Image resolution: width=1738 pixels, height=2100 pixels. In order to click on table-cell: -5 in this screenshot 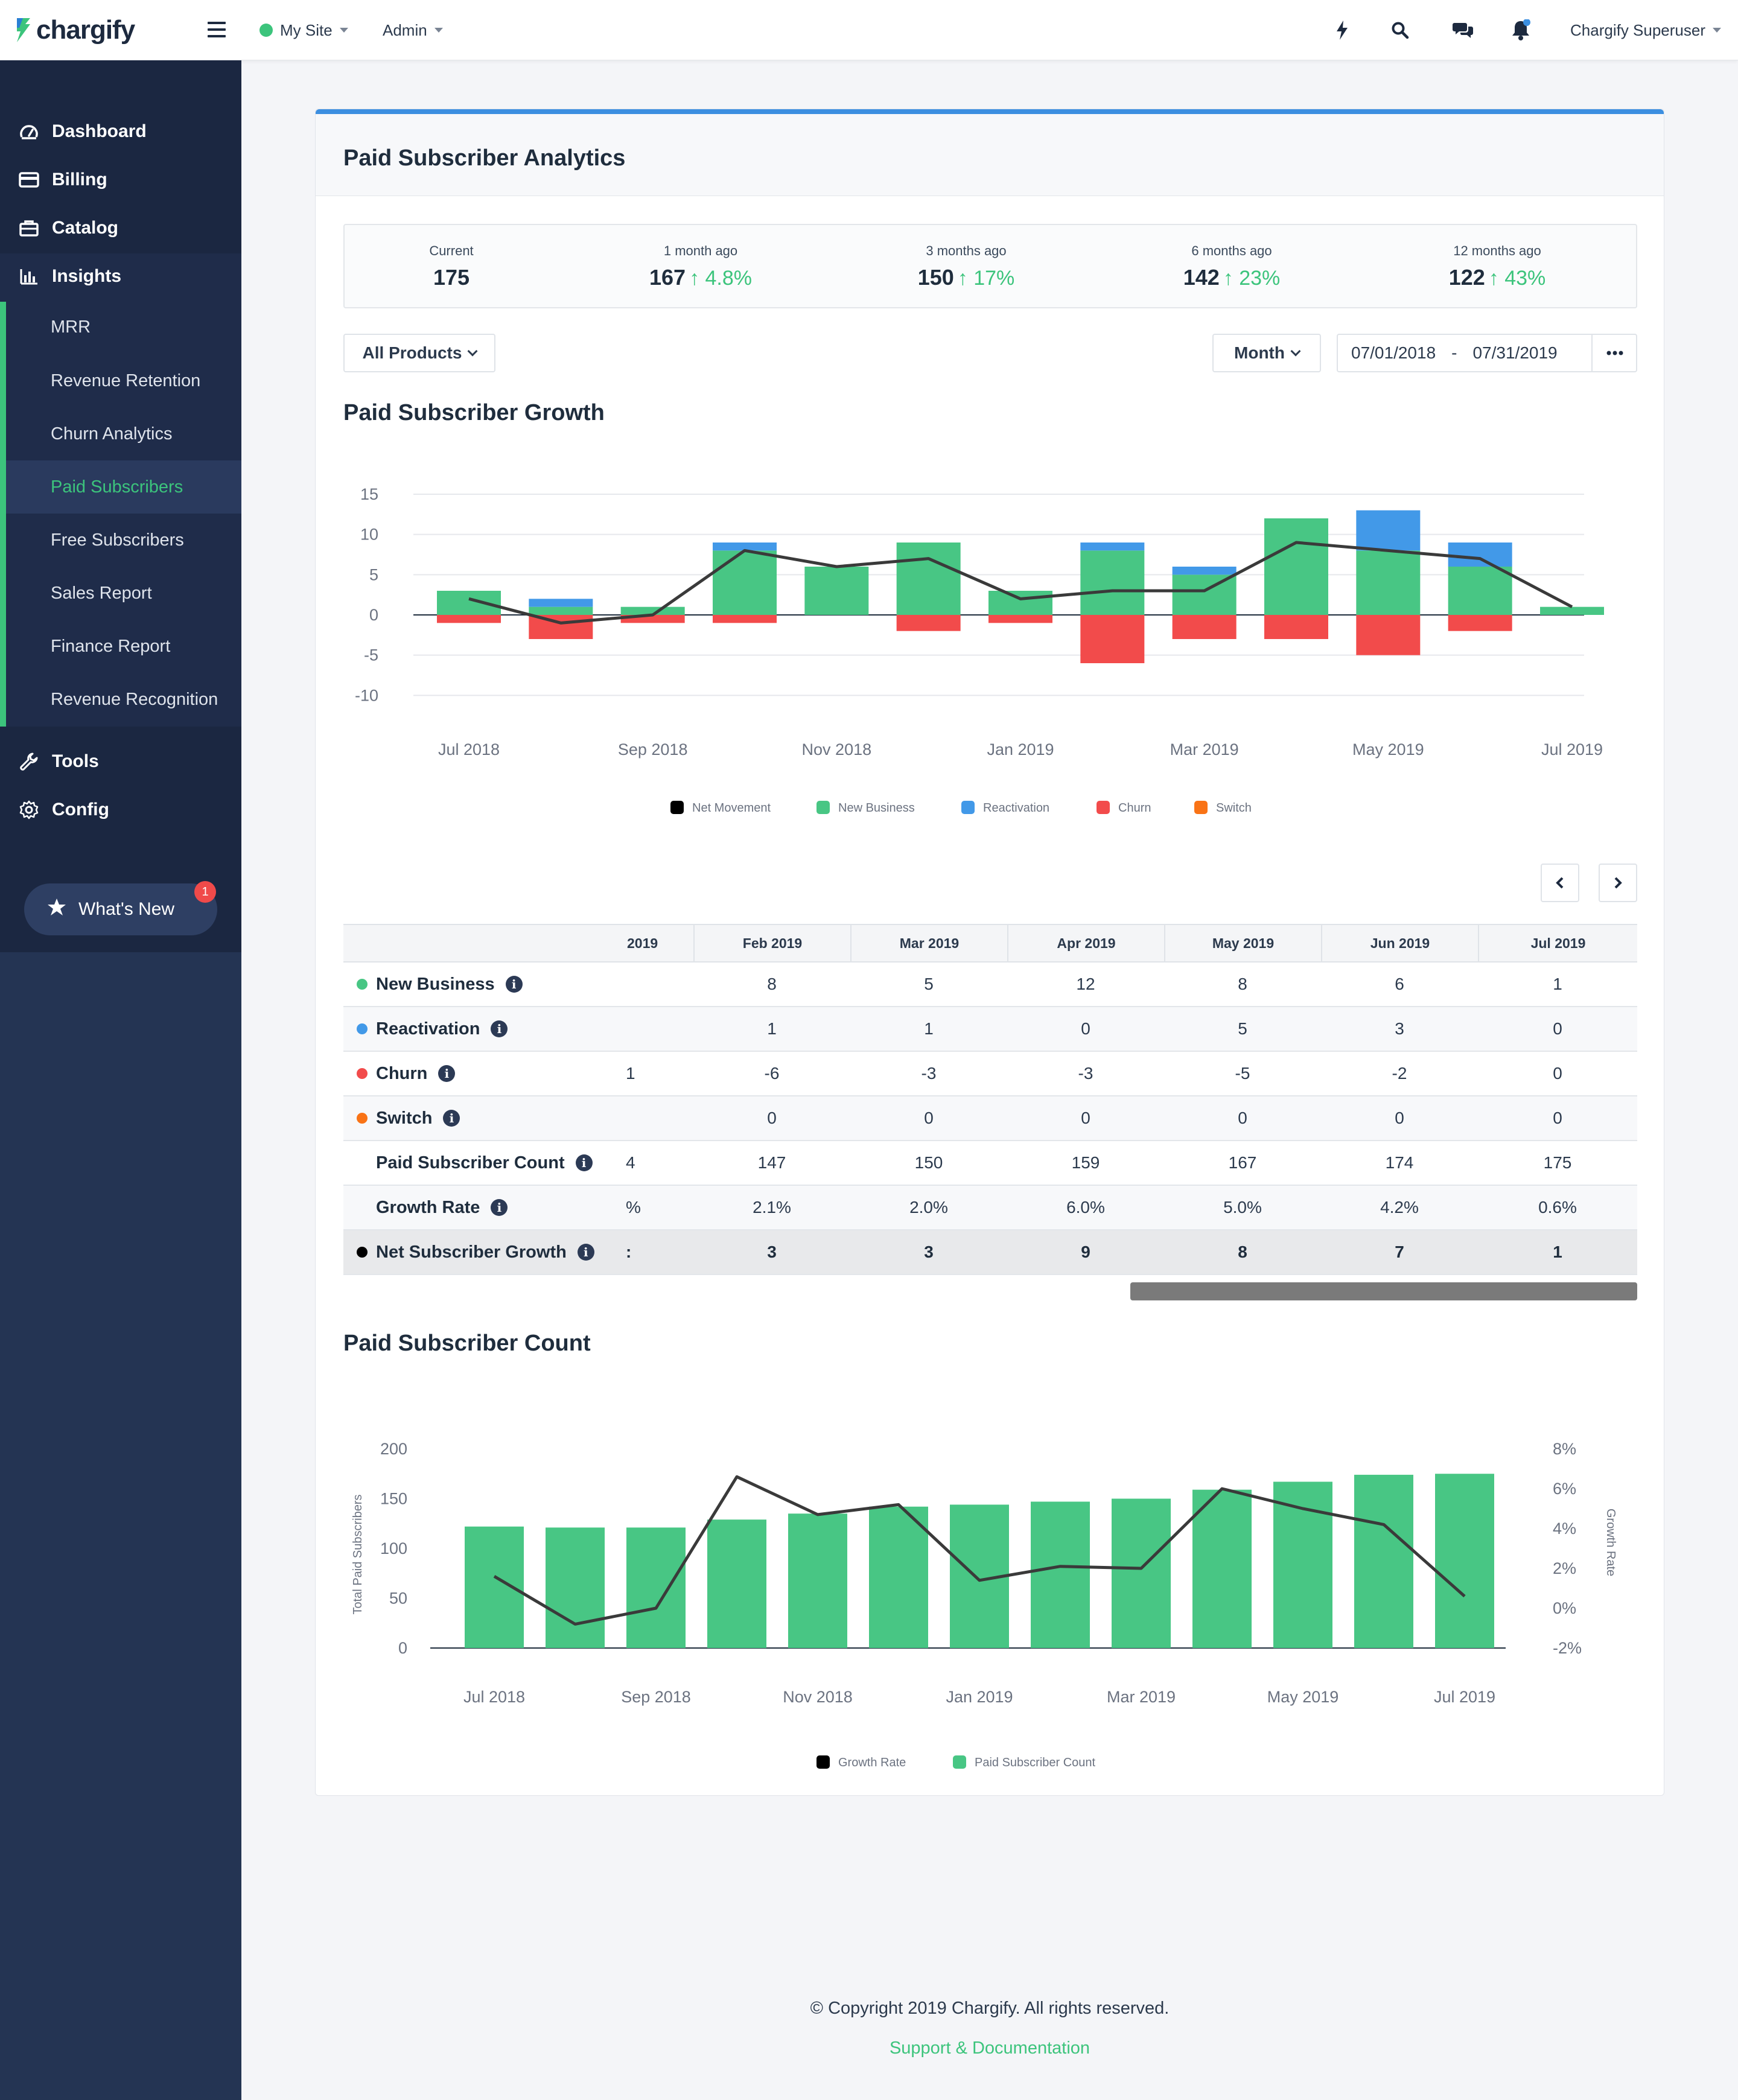, I will do `click(1242, 1073)`.